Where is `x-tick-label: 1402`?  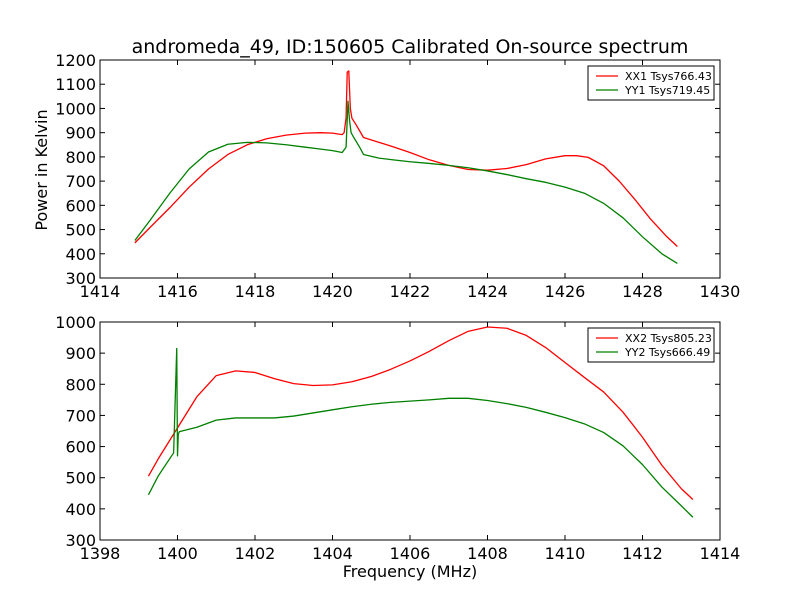 x-tick-label: 1402 is located at coordinates (255, 553).